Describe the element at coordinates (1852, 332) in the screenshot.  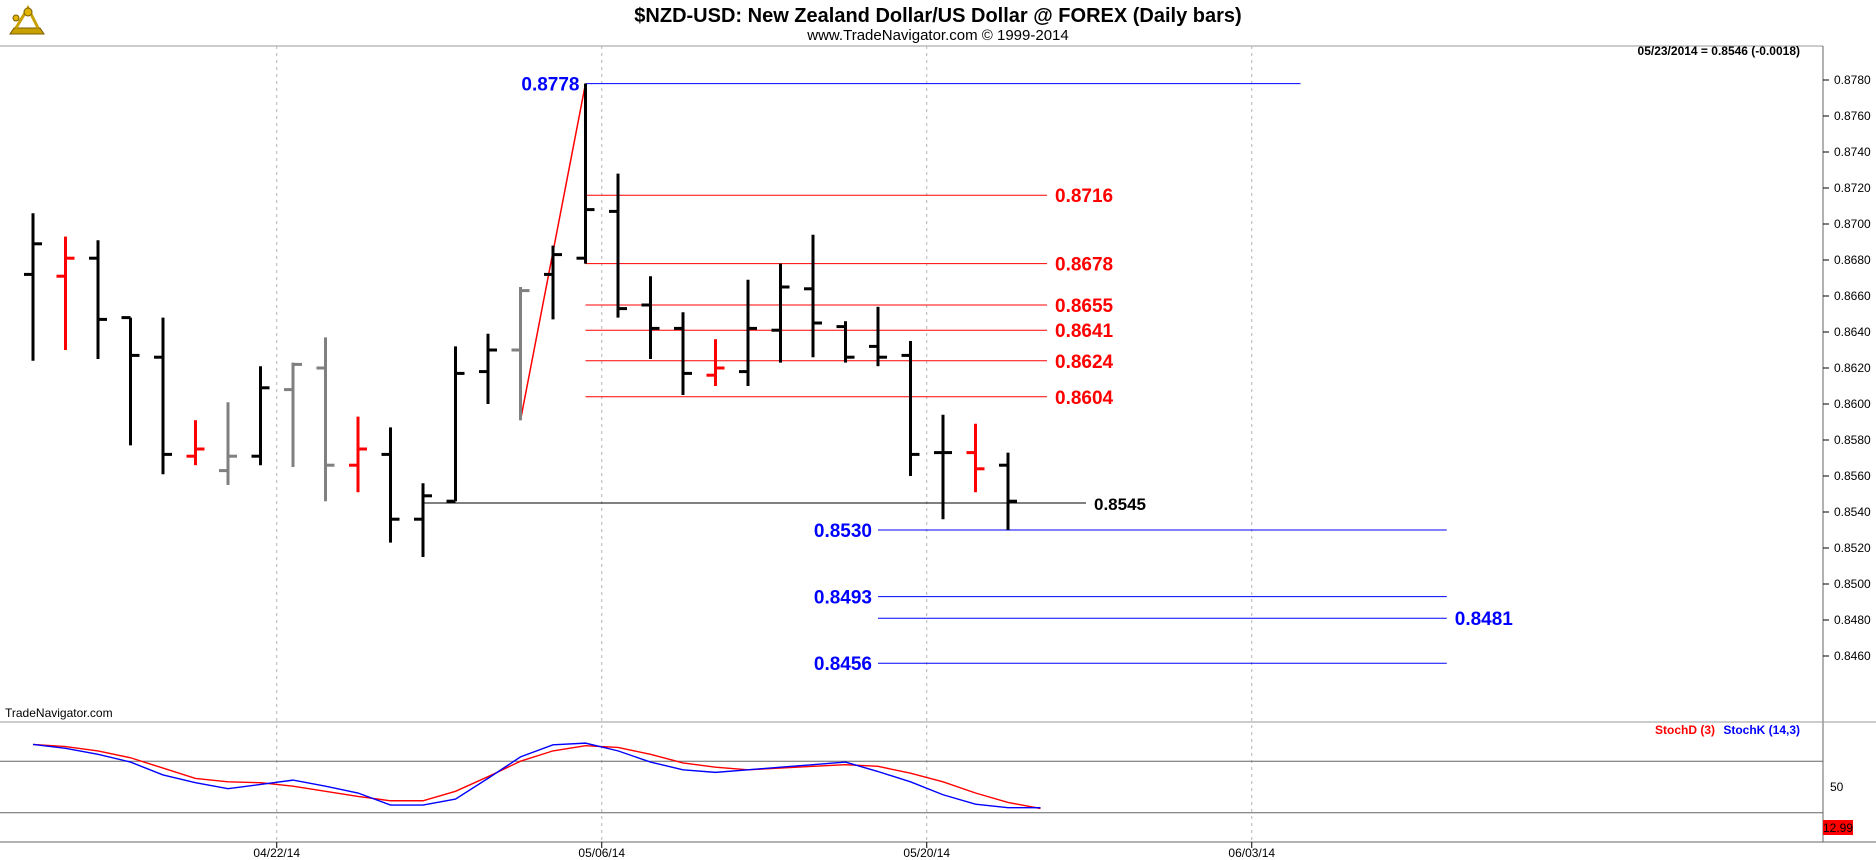
I see `y-tick-label: 0.8640` at that location.